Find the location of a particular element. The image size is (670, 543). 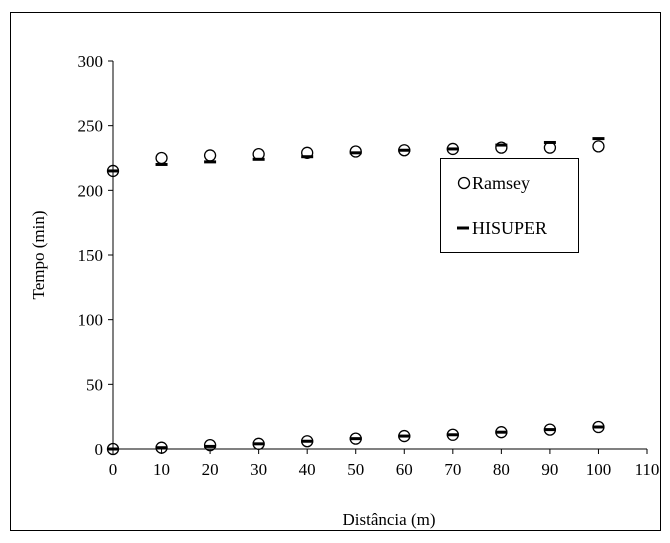

y-tick-label: 300 is located at coordinates (91, 61).